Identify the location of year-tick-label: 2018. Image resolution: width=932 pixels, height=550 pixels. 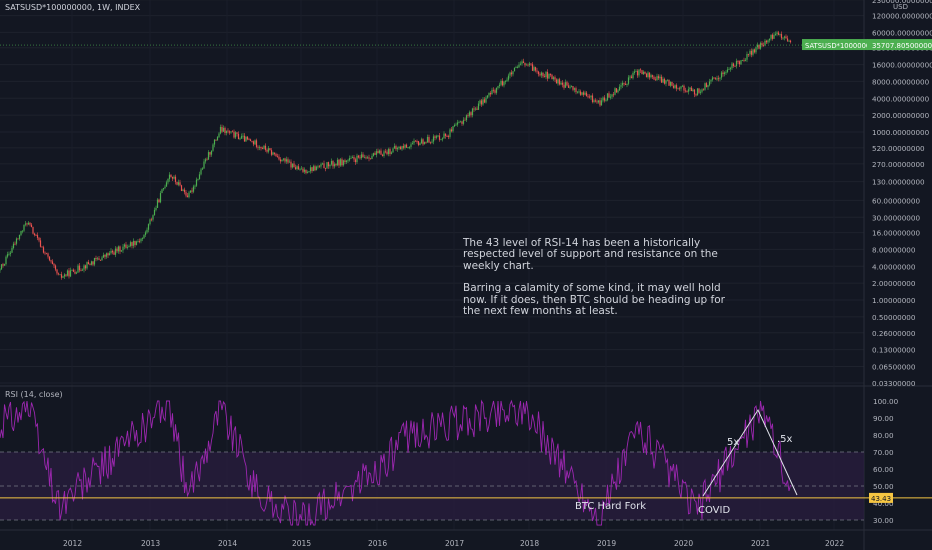
(529, 543).